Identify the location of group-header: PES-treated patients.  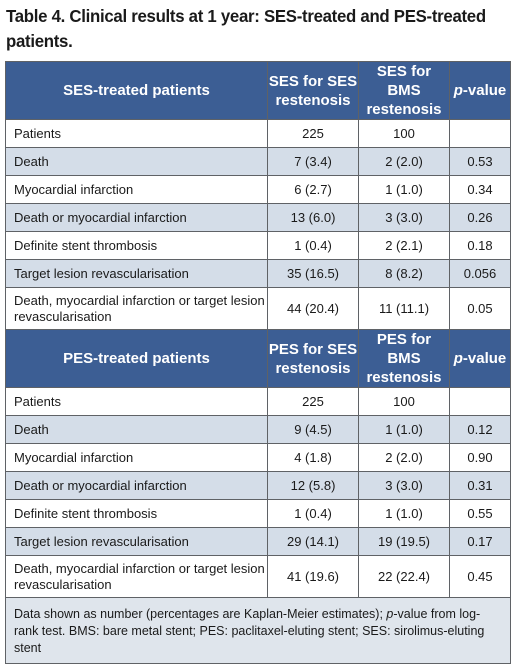
(136, 358).